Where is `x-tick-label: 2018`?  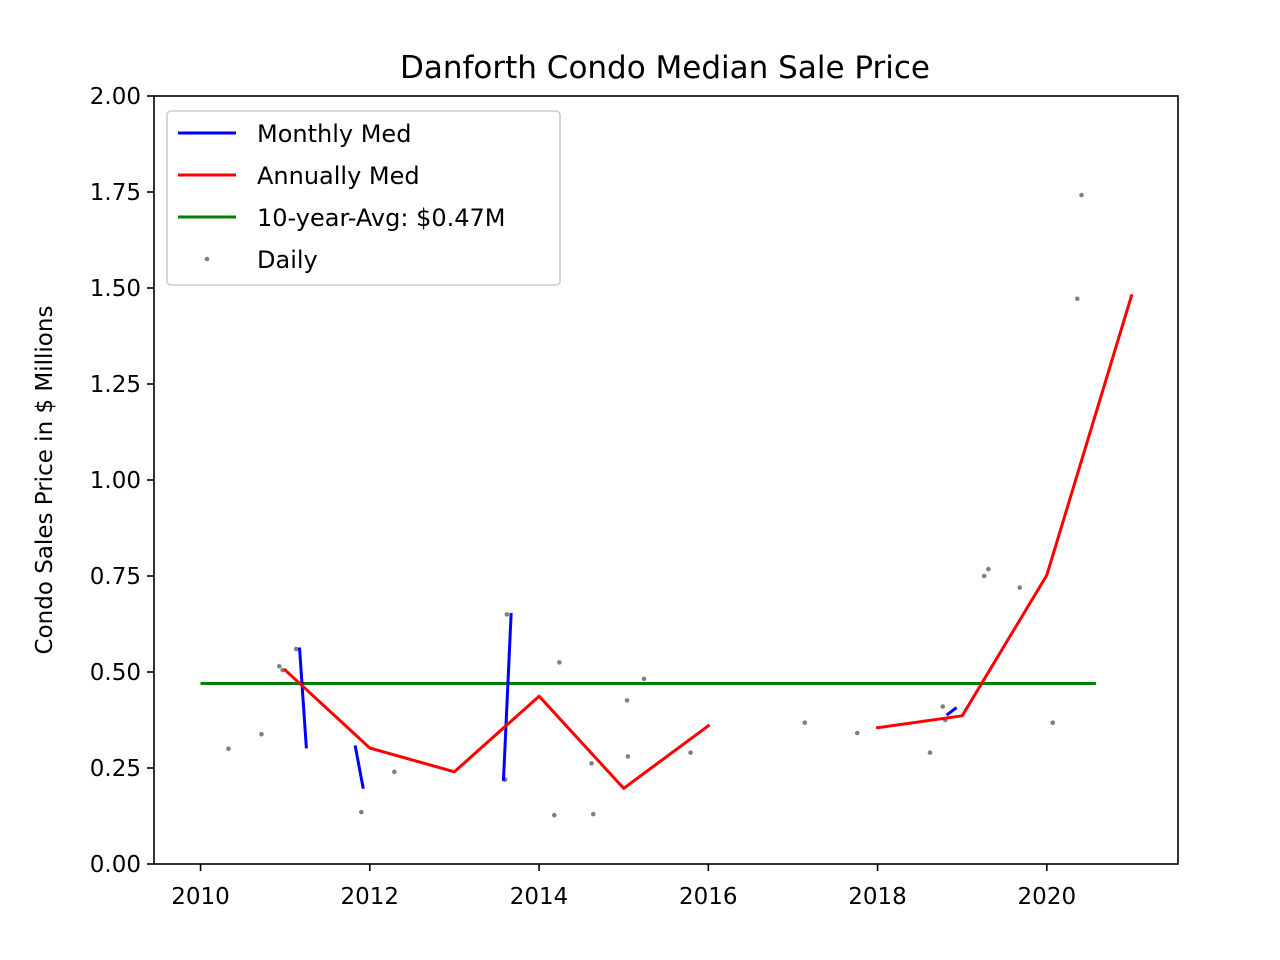
x-tick-label: 2018 is located at coordinates (877, 897).